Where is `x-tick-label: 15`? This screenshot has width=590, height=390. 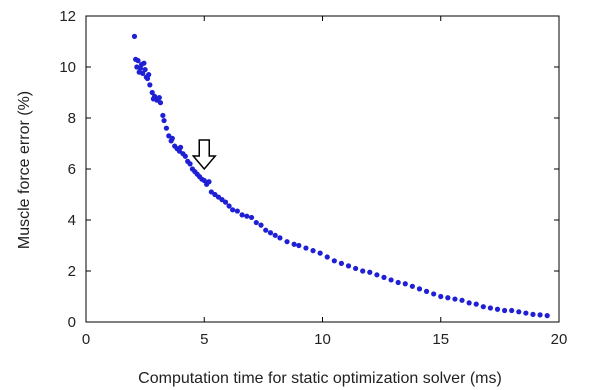
x-tick-label: 15 is located at coordinates (440, 339).